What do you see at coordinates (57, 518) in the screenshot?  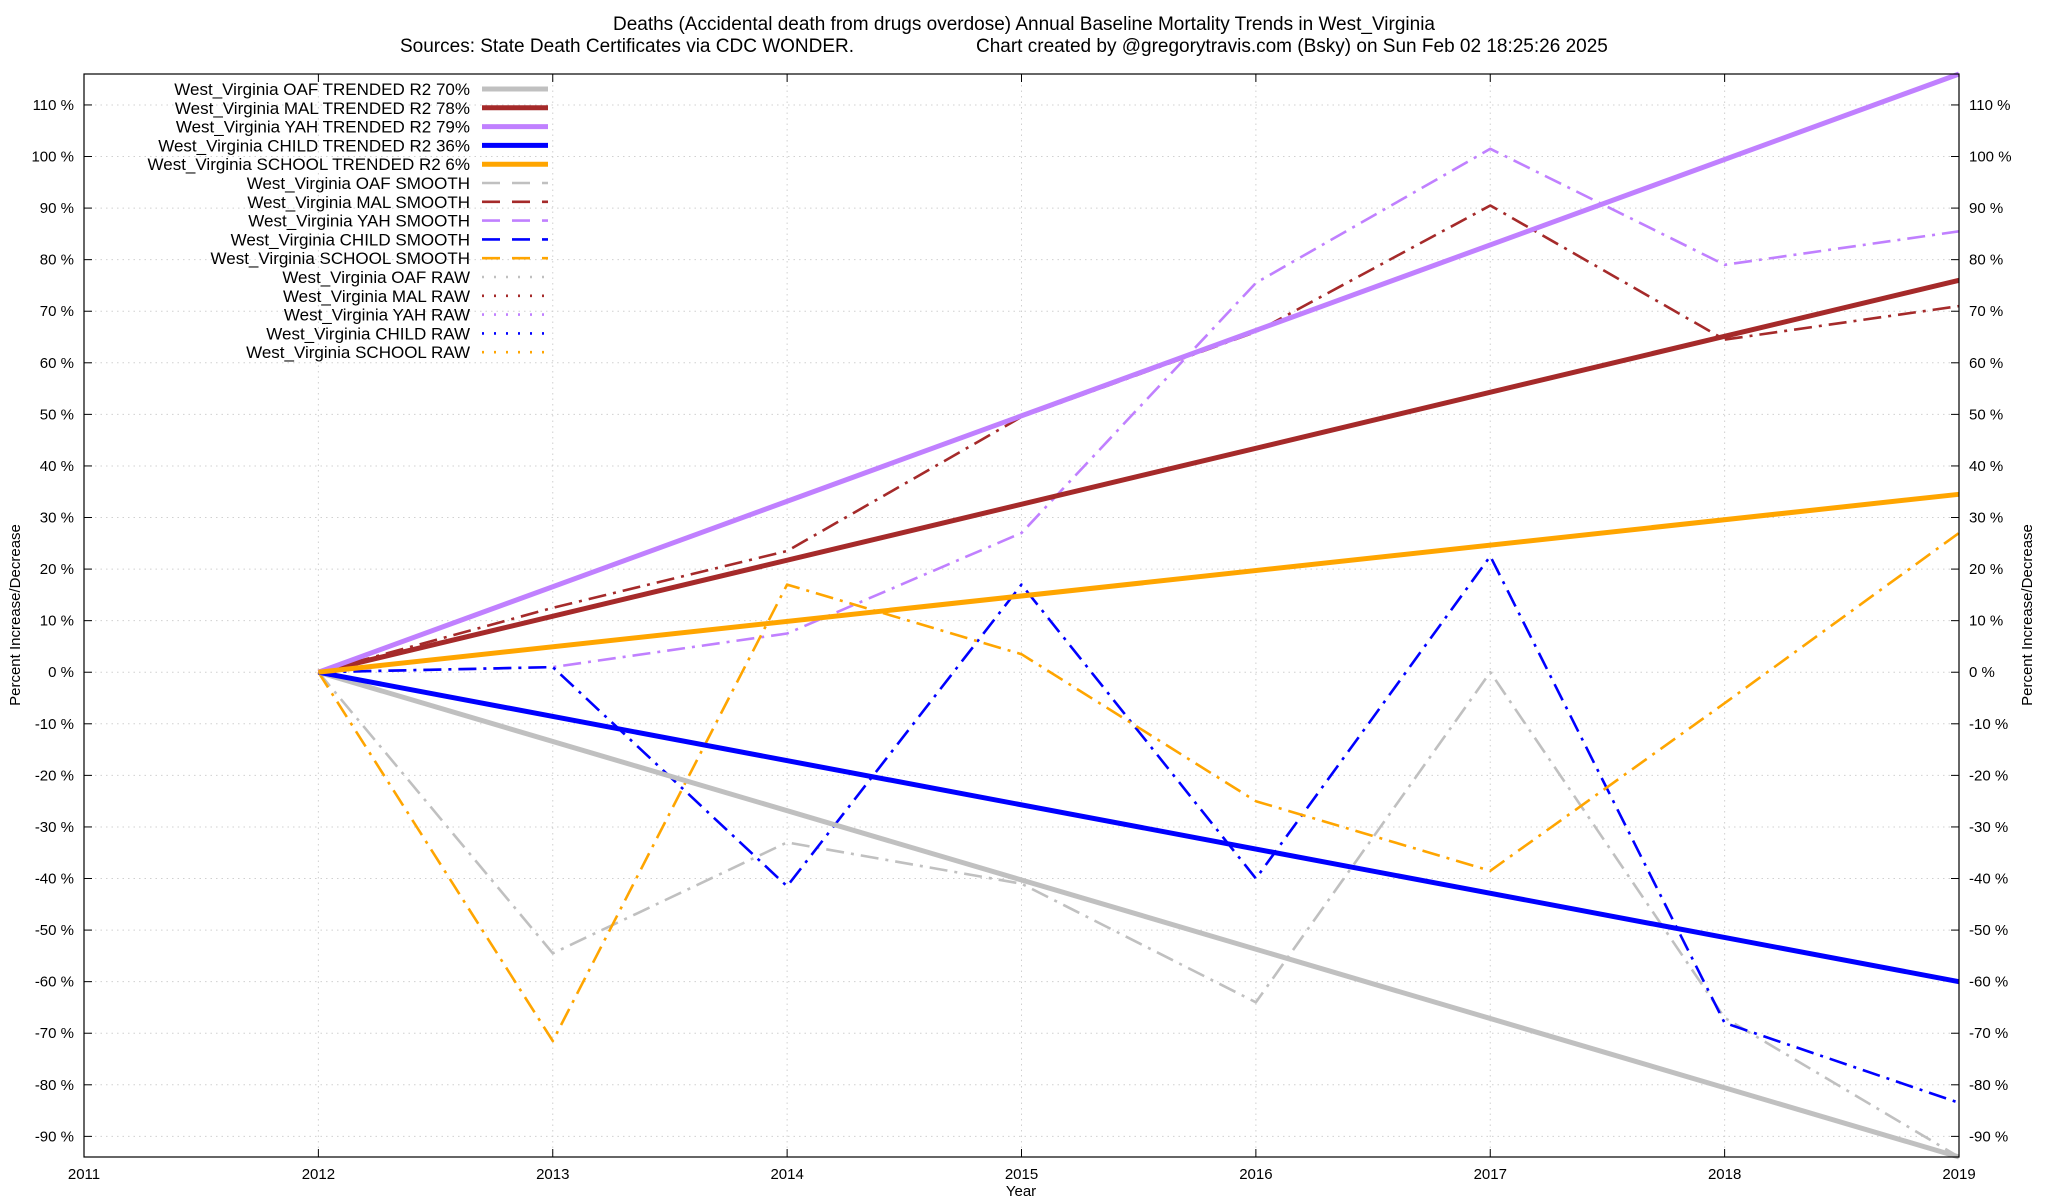 I see `y-tick-label: 30 %` at bounding box center [57, 518].